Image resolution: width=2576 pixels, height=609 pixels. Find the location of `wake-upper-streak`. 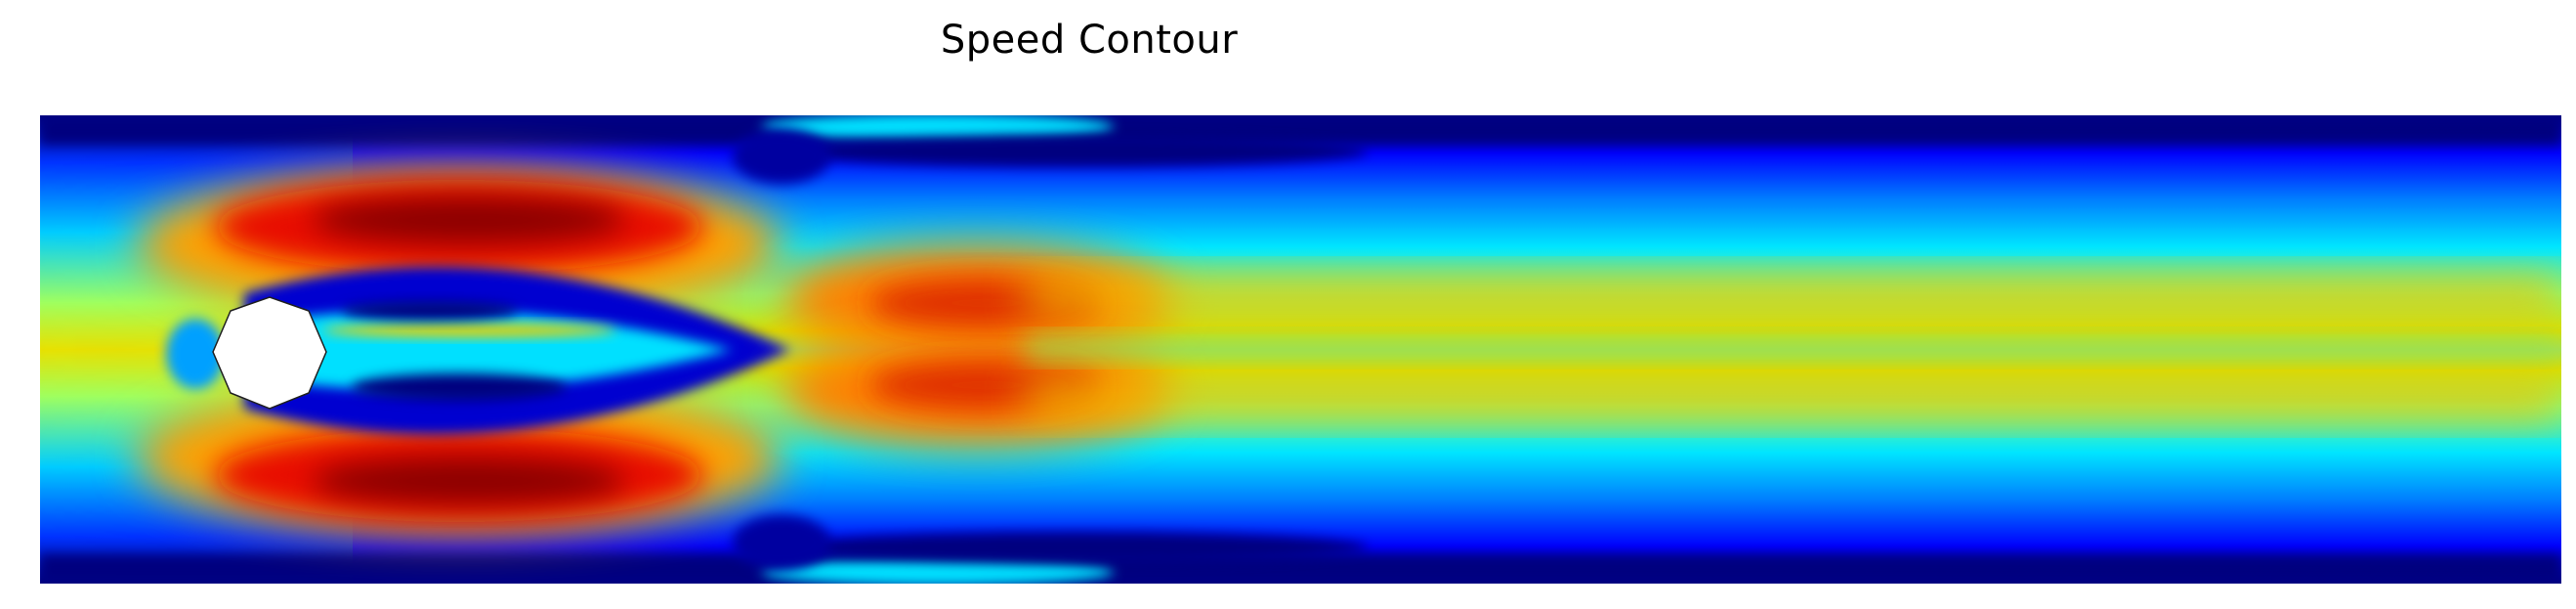

wake-upper-streak is located at coordinates (468, 330).